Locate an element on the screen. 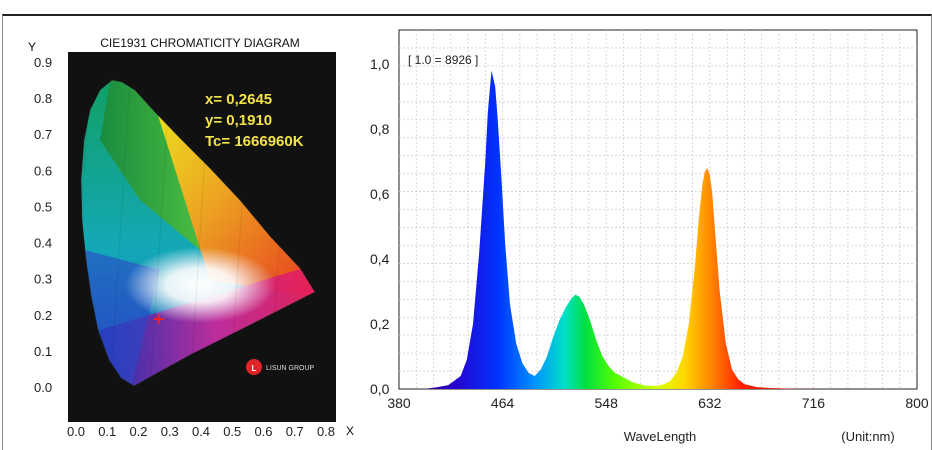 The width and height of the screenshot is (932, 450). spectrum-unit-label: (Unit:nm) is located at coordinates (867, 436).